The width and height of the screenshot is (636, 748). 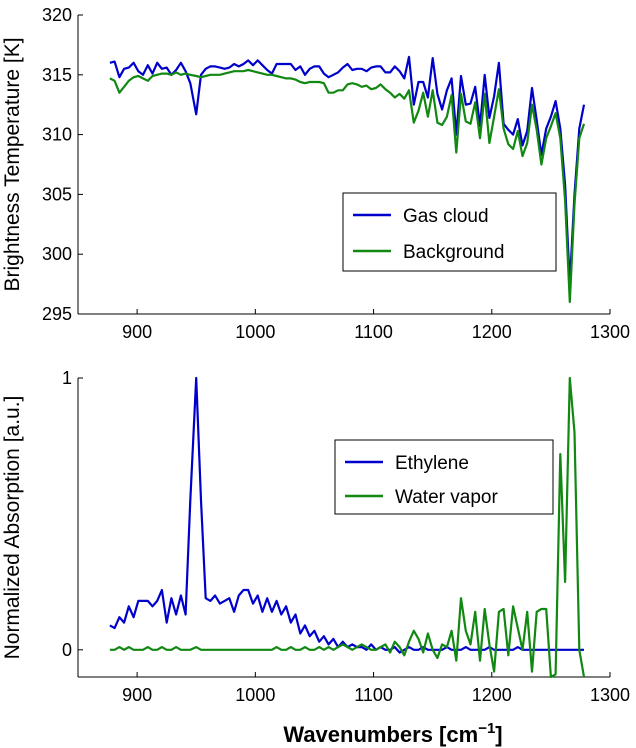 I want to click on x-axis-label: Wavenumbers [cm−1], so click(x=392, y=733).